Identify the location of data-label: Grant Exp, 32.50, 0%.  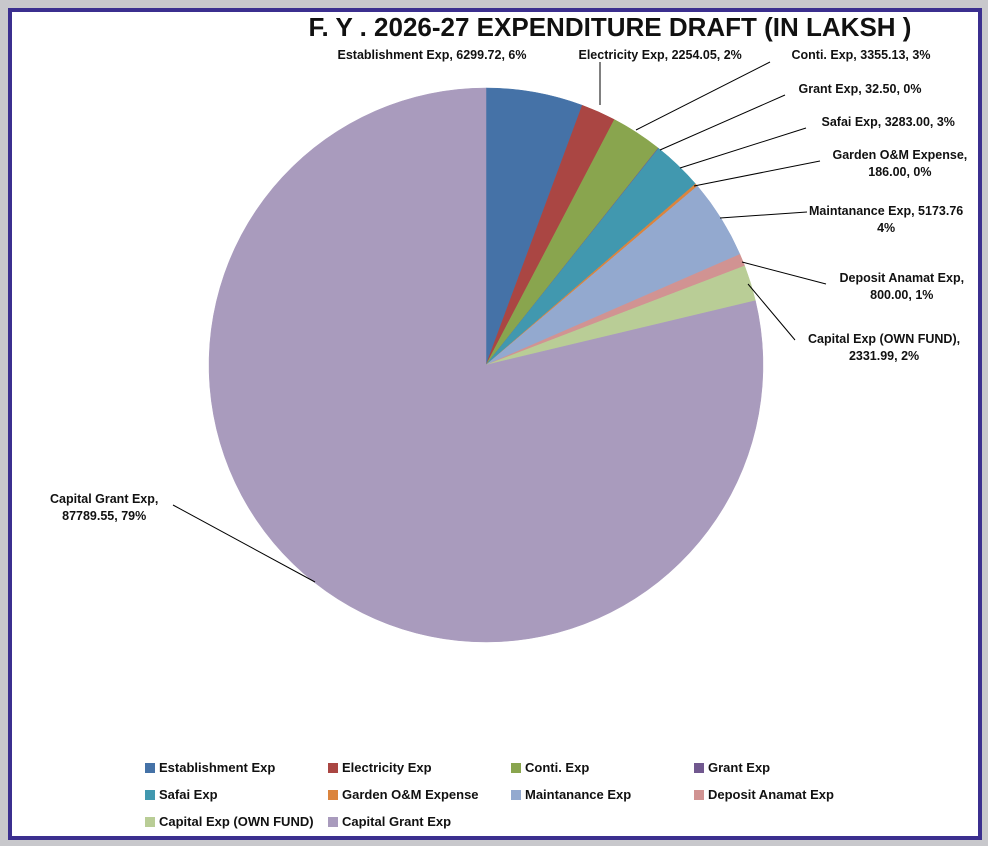
(860, 89).